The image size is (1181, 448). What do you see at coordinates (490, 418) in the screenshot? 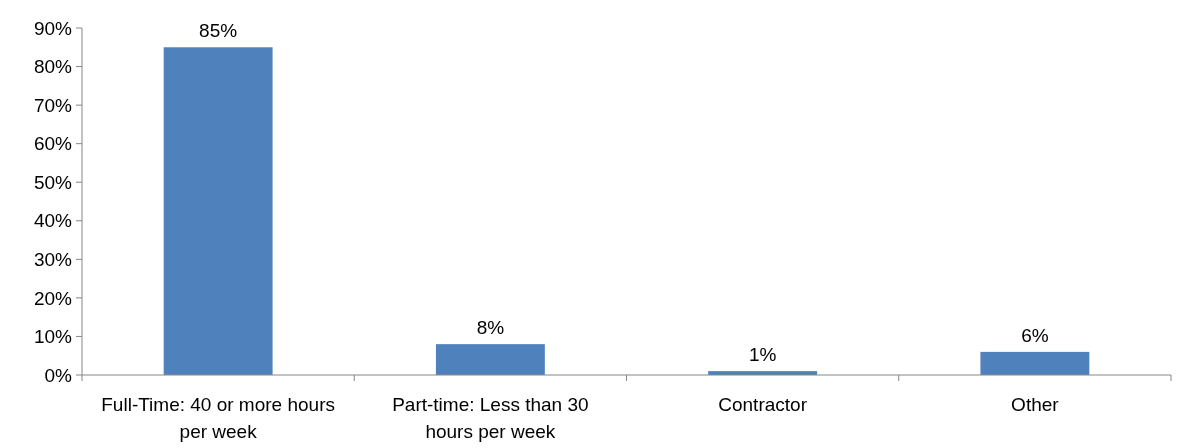
I see `x-tick-label: Part-time: Less than 30 hours per week` at bounding box center [490, 418].